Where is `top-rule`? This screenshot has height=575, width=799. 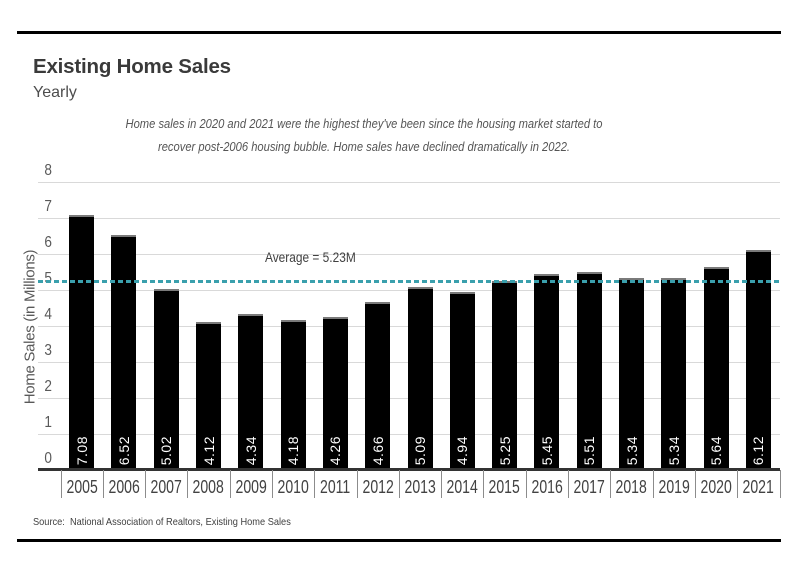 top-rule is located at coordinates (399, 32).